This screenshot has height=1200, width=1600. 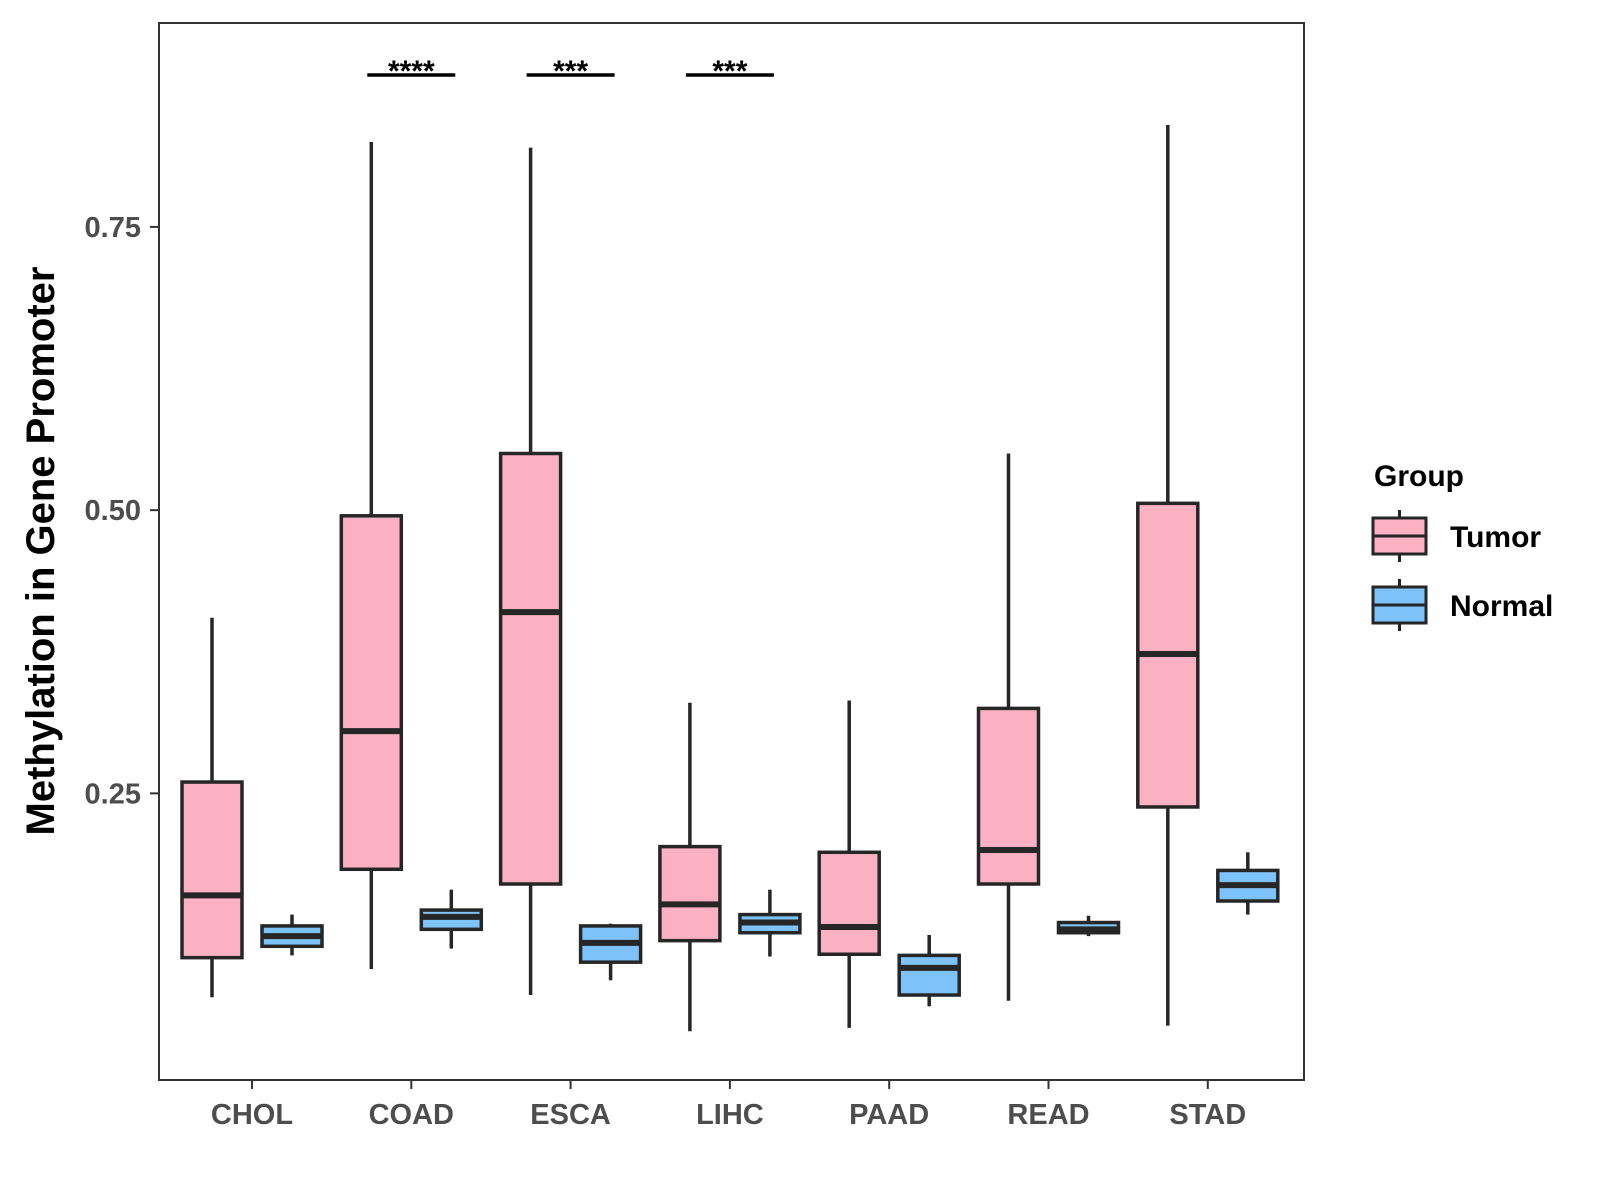 I want to click on box-tumor-chol, so click(x=212, y=807).